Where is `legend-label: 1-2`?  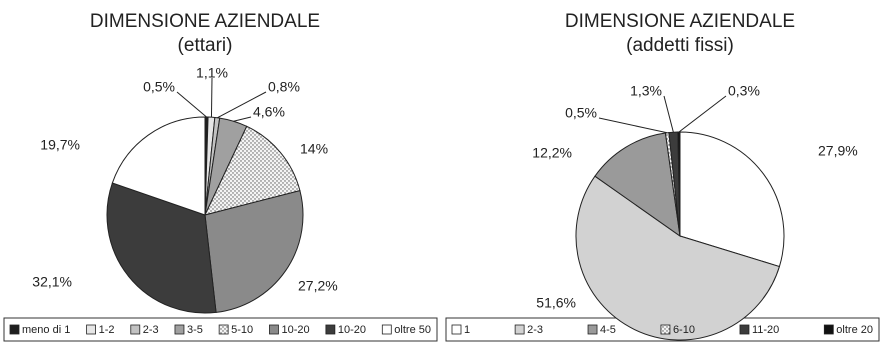 legend-label: 1-2 is located at coordinates (107, 330).